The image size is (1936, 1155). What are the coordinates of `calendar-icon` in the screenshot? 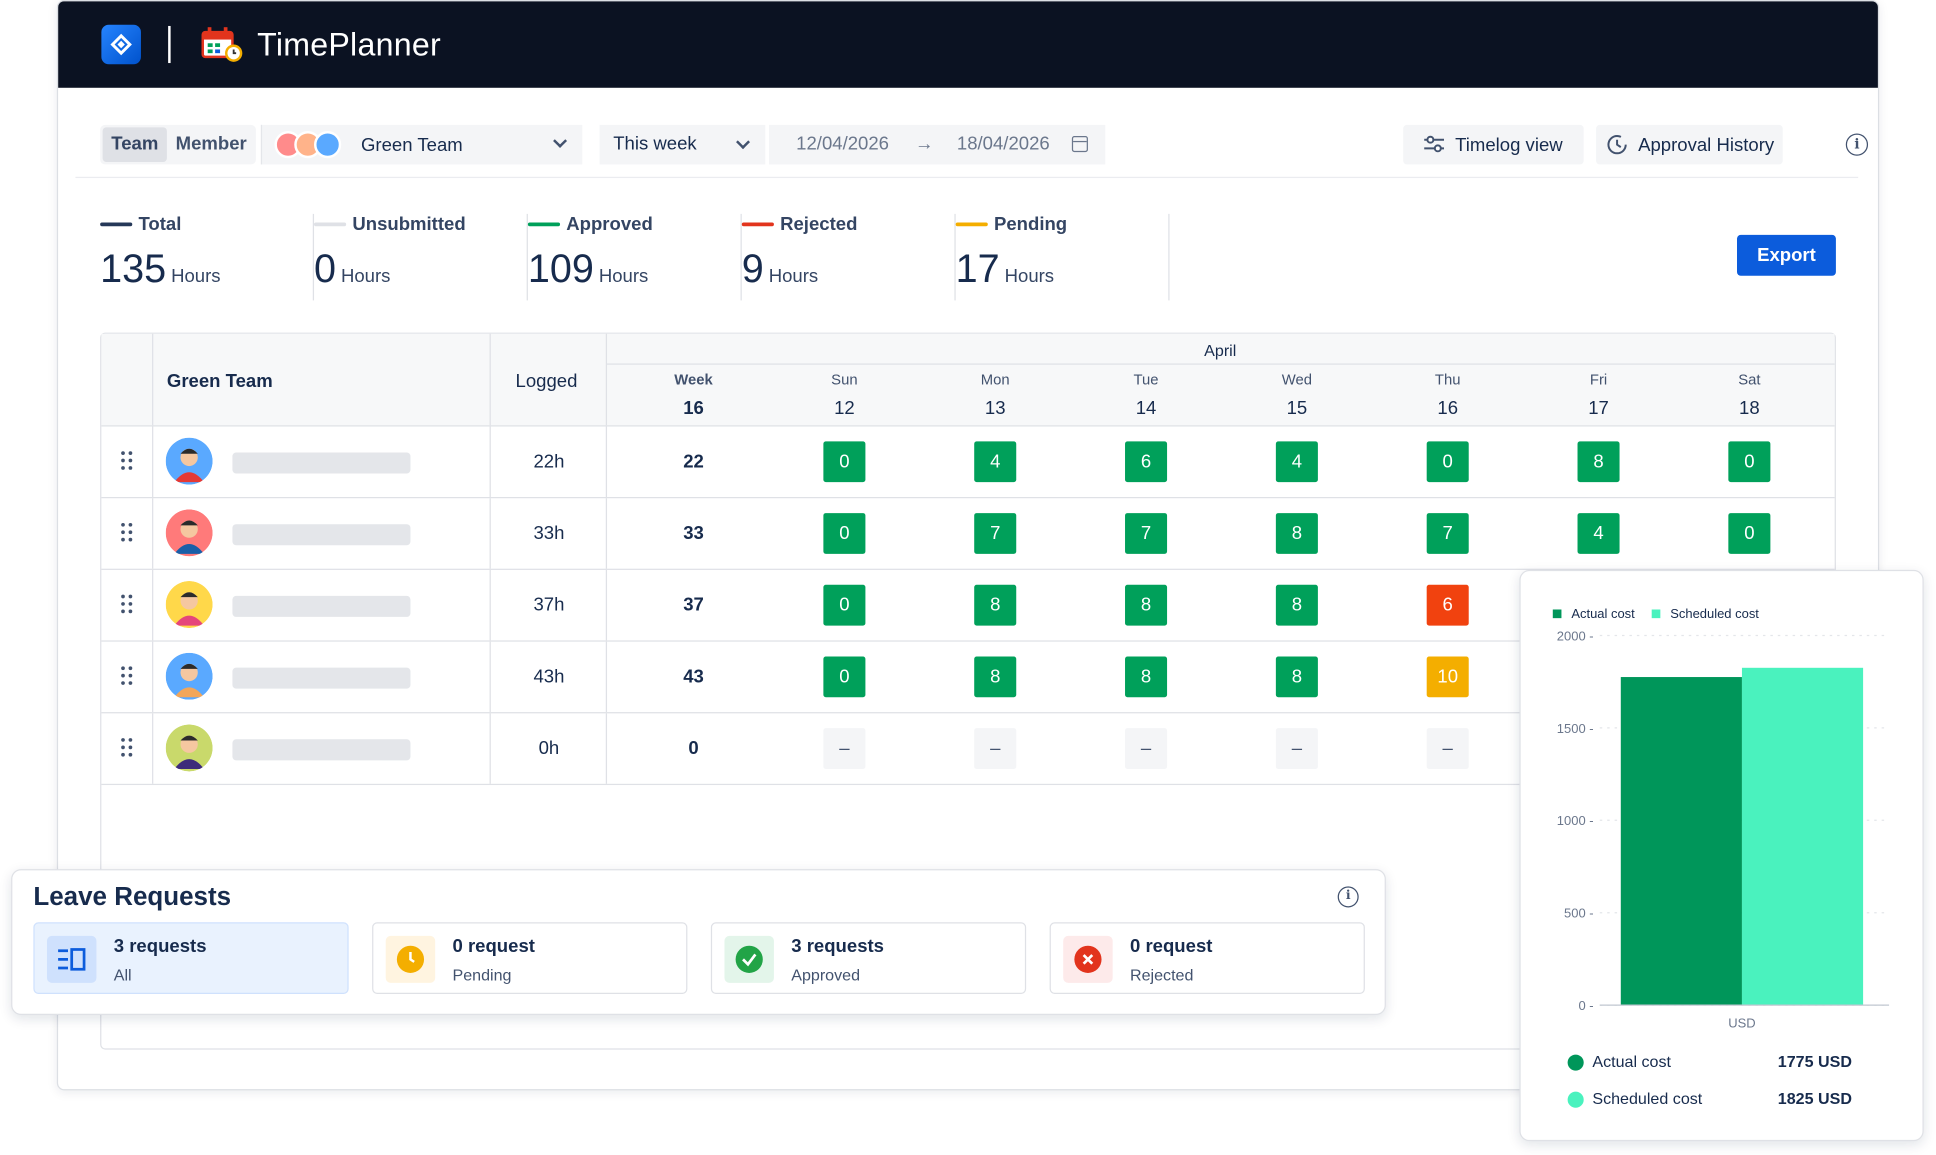 It's located at (1079, 144).